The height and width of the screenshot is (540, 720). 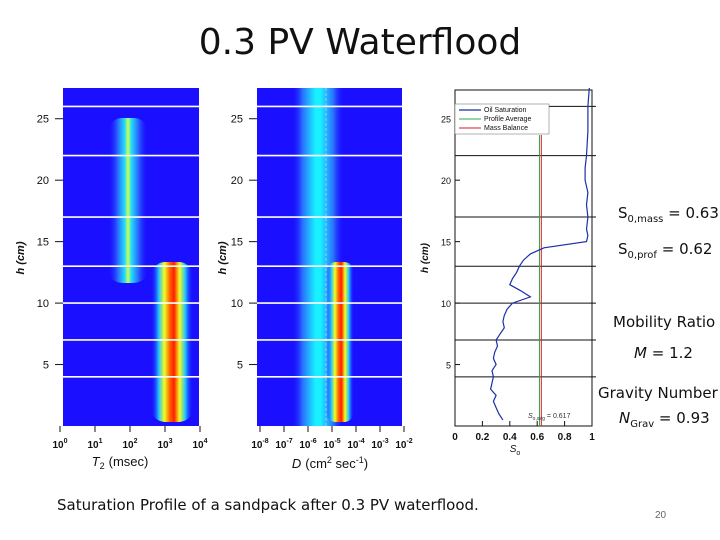 I want to click on p1-xtick-label: 10⁰, so click(x=59, y=444).